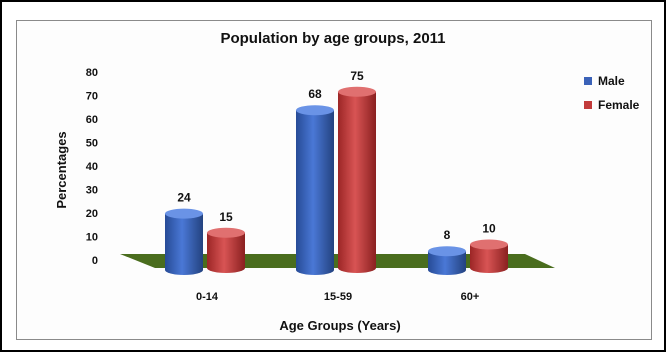  What do you see at coordinates (333, 38) in the screenshot?
I see `chart-title: Population by age groups, 2011` at bounding box center [333, 38].